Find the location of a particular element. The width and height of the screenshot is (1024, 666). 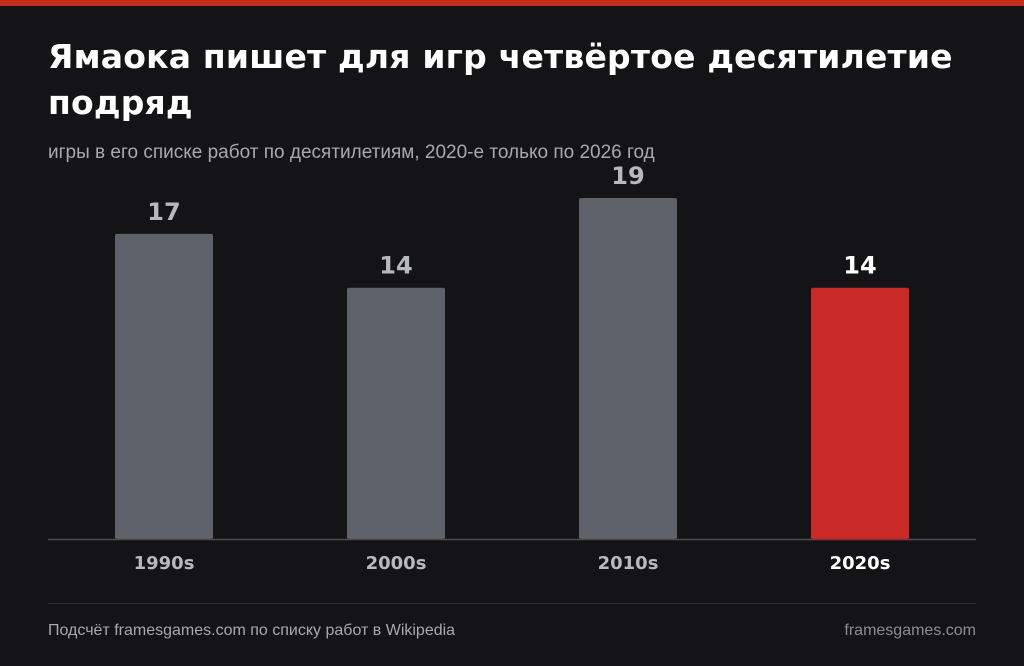

category-label-2010s: 2010s is located at coordinates (628, 563).